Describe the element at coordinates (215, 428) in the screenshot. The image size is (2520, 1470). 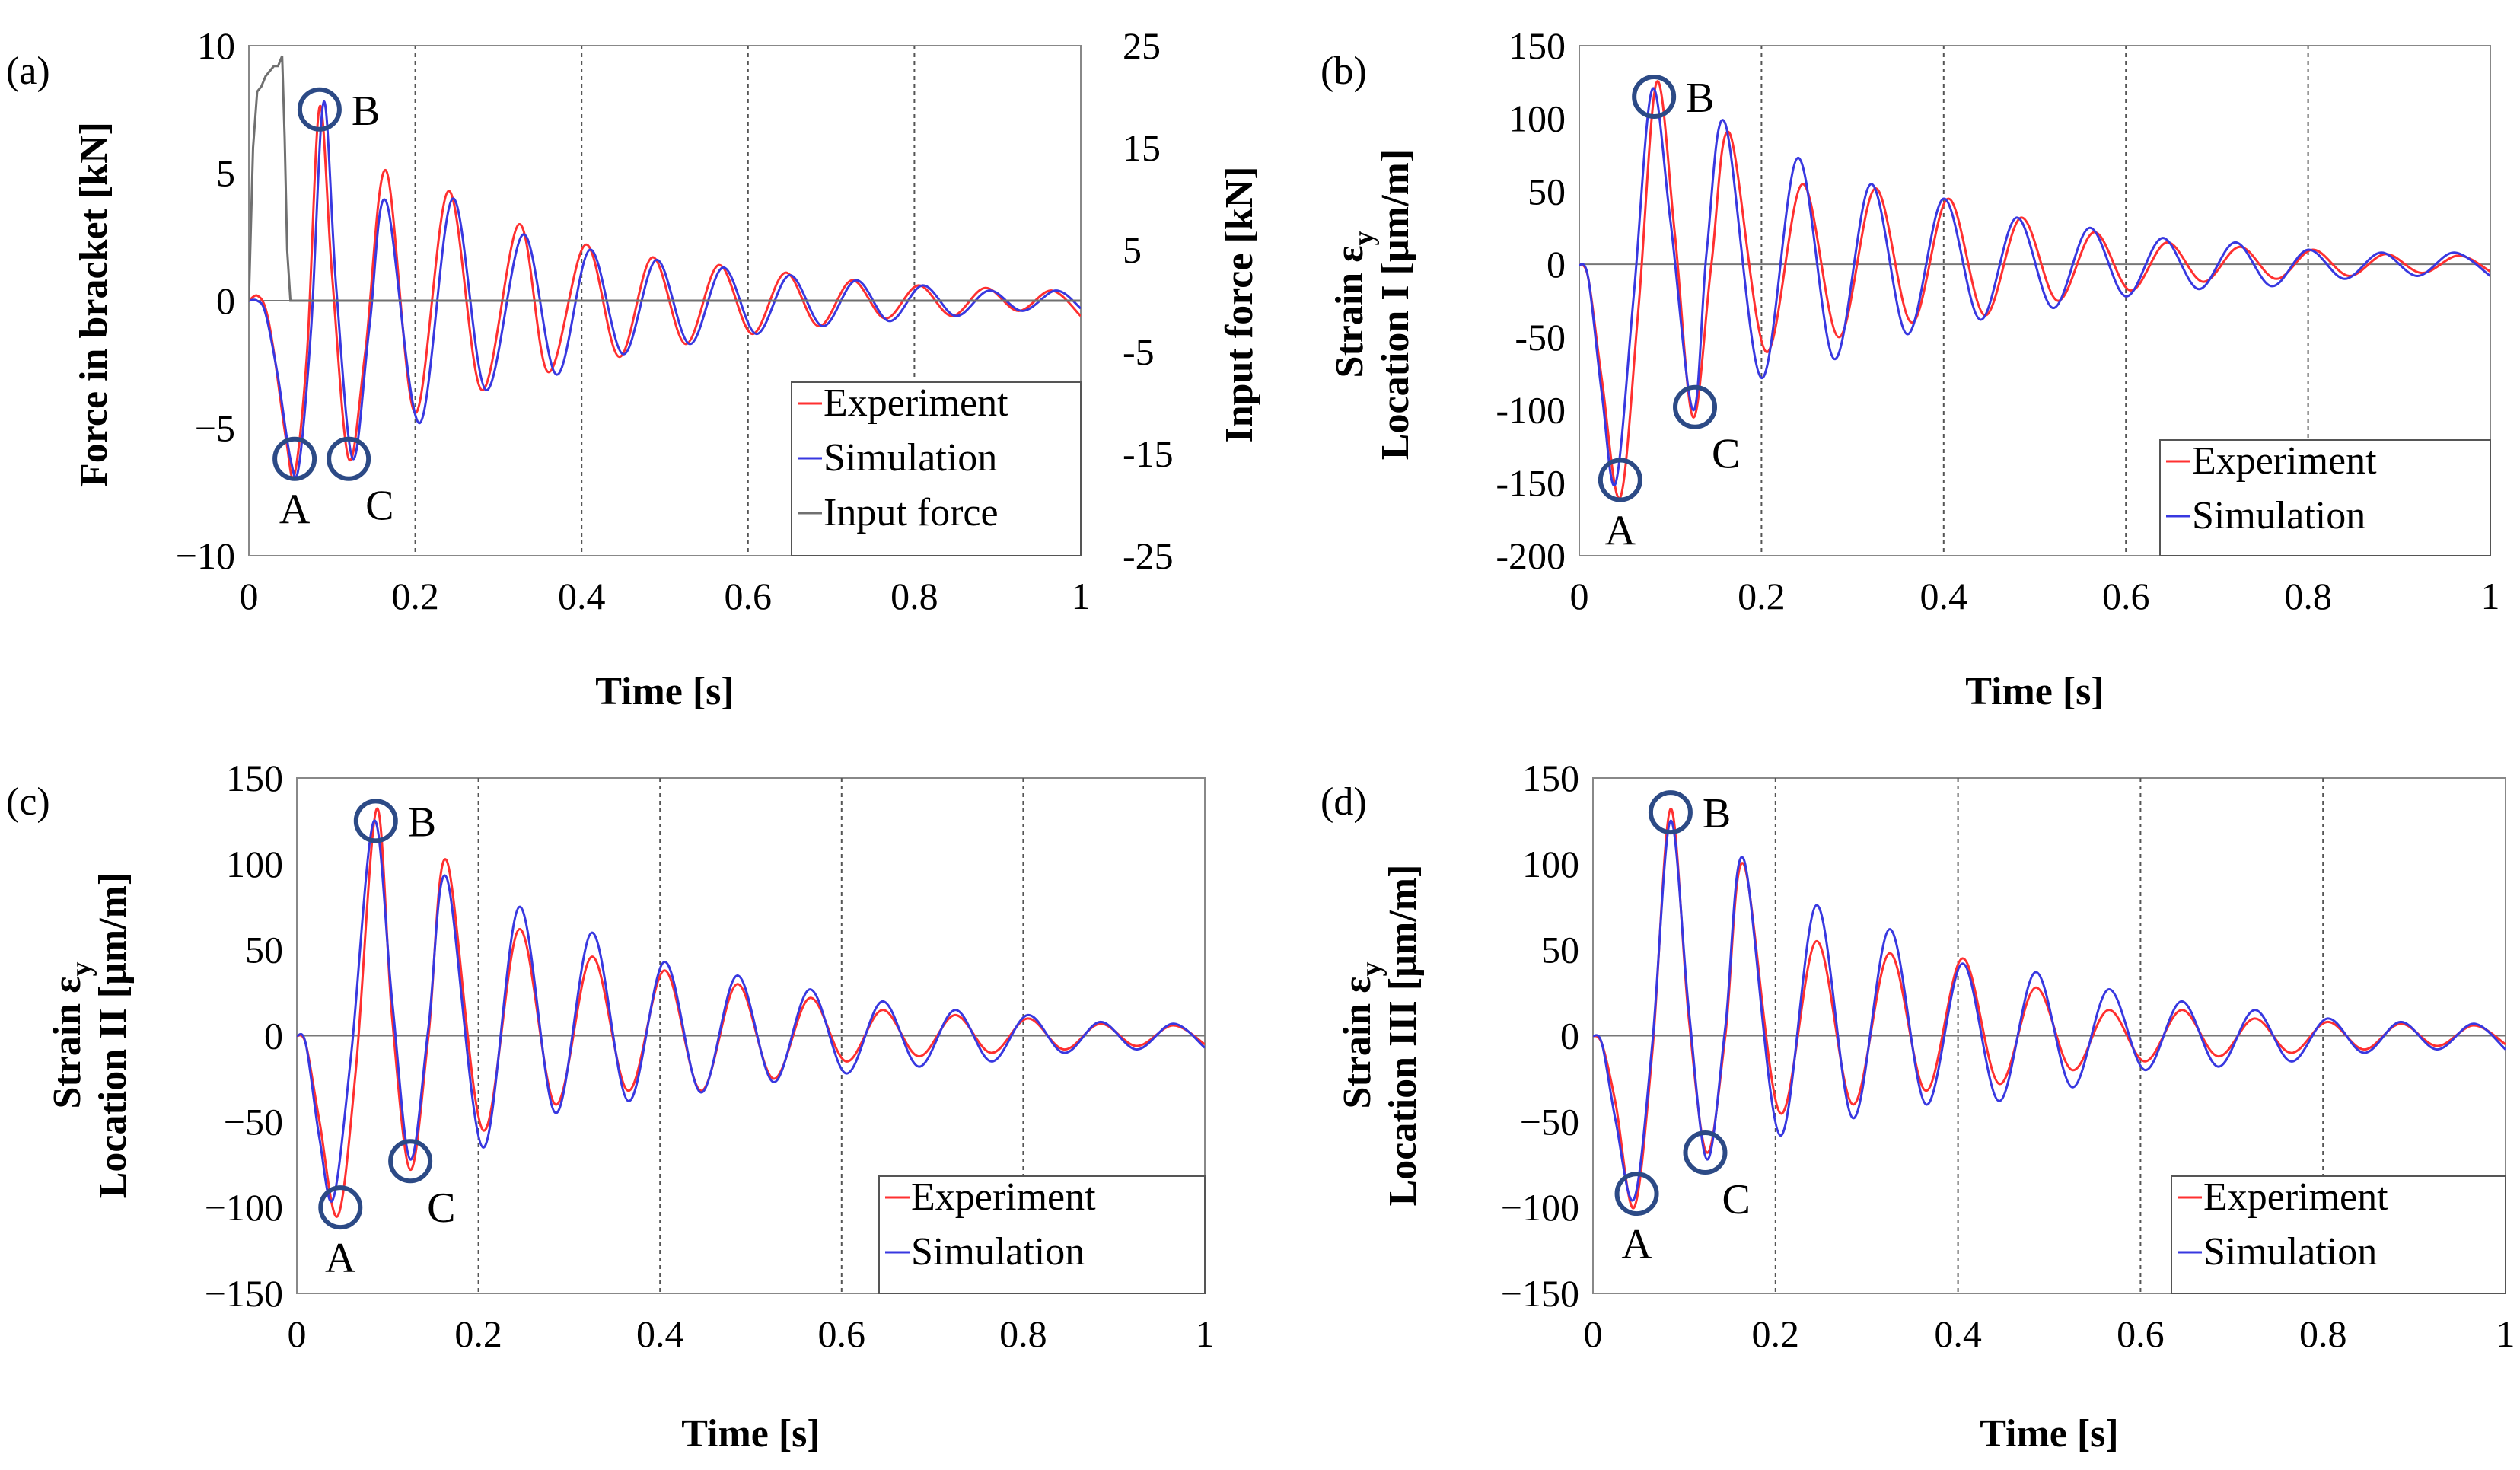
I see `y-tick-label: −5` at that location.